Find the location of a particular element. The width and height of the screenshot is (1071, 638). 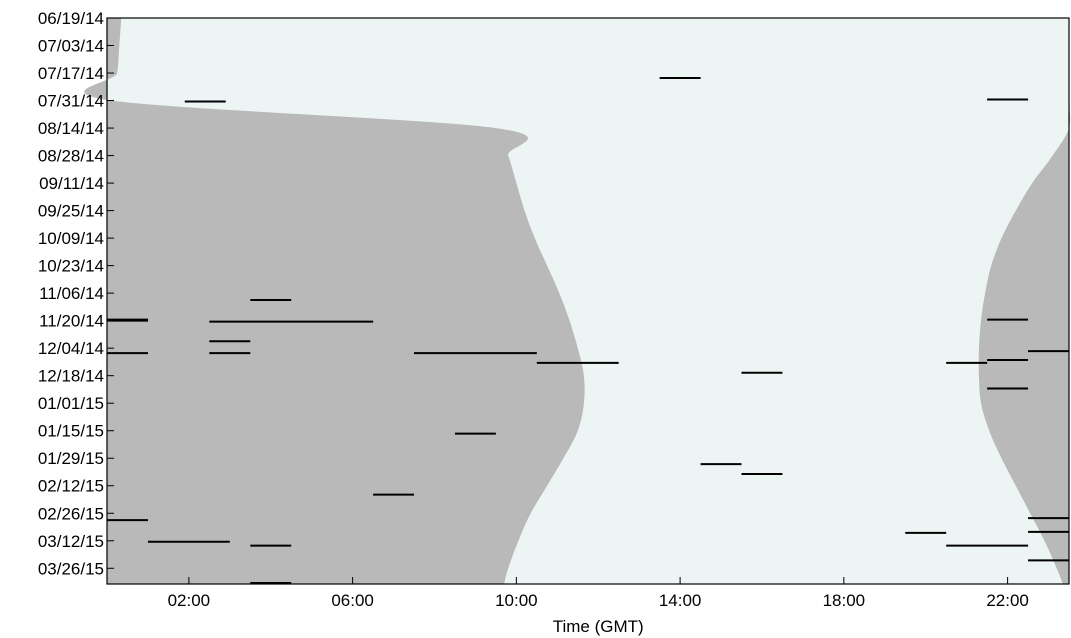

y-tick-label: 08/28/14 is located at coordinates (71, 156).